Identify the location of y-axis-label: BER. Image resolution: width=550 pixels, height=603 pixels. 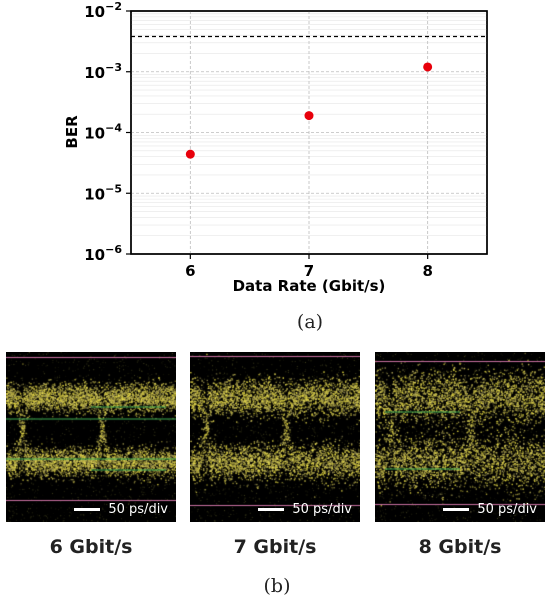
(72, 132).